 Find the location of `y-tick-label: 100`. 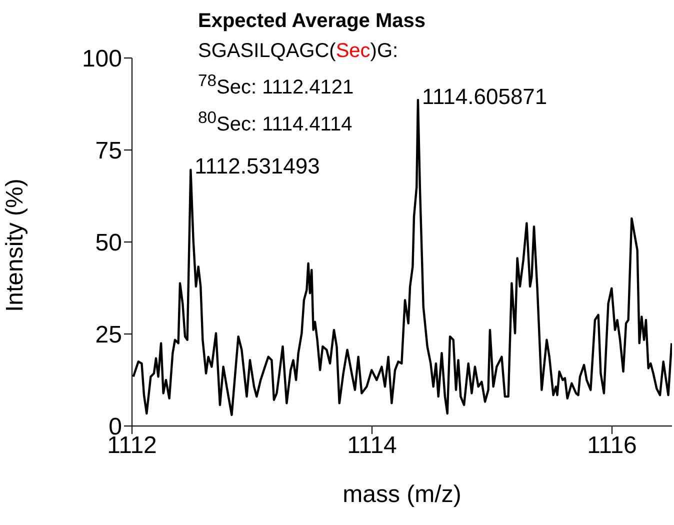

y-tick-label: 100 is located at coordinates (102, 59).